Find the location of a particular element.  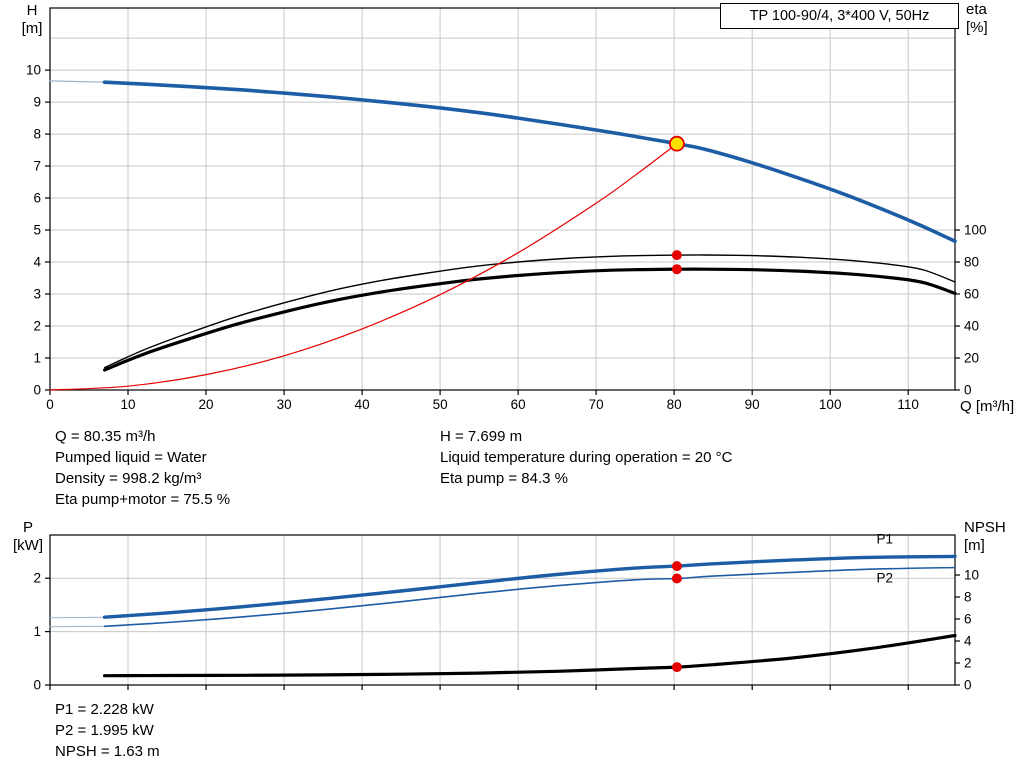

h-axis-label-symbol: H is located at coordinates (32, 10).